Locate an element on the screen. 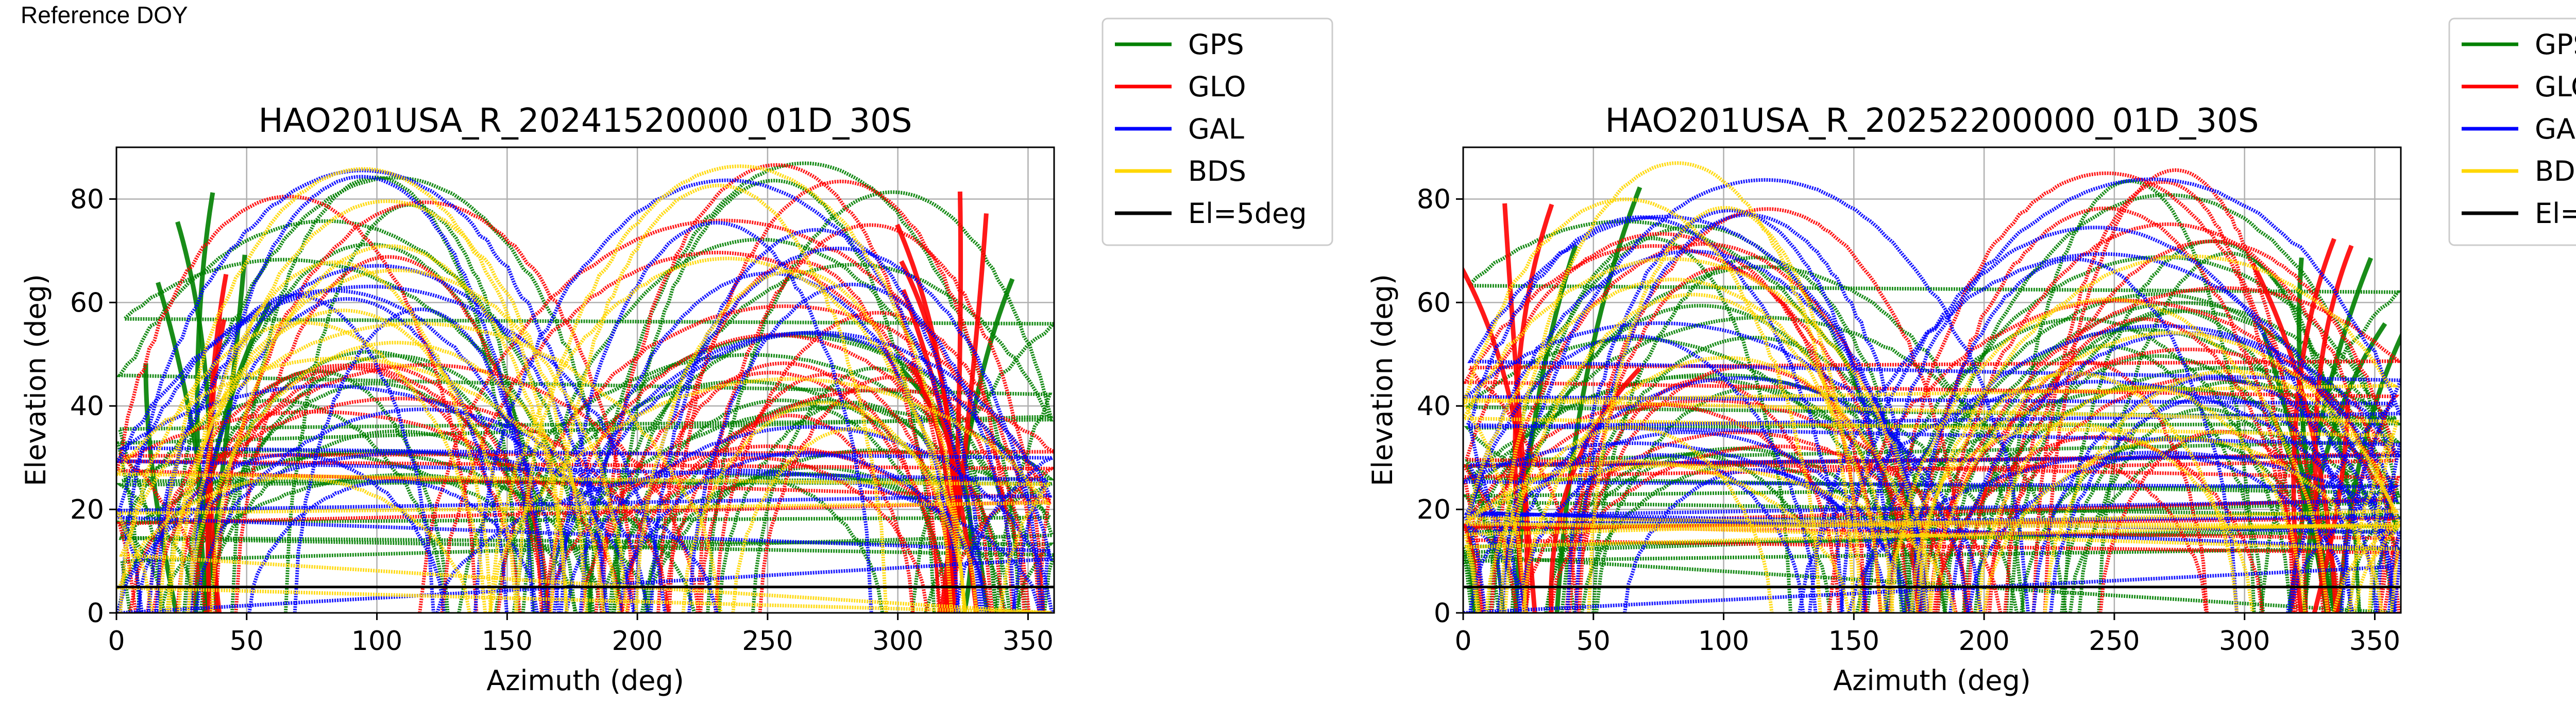  y-tick-label: 20 is located at coordinates (1434, 509).